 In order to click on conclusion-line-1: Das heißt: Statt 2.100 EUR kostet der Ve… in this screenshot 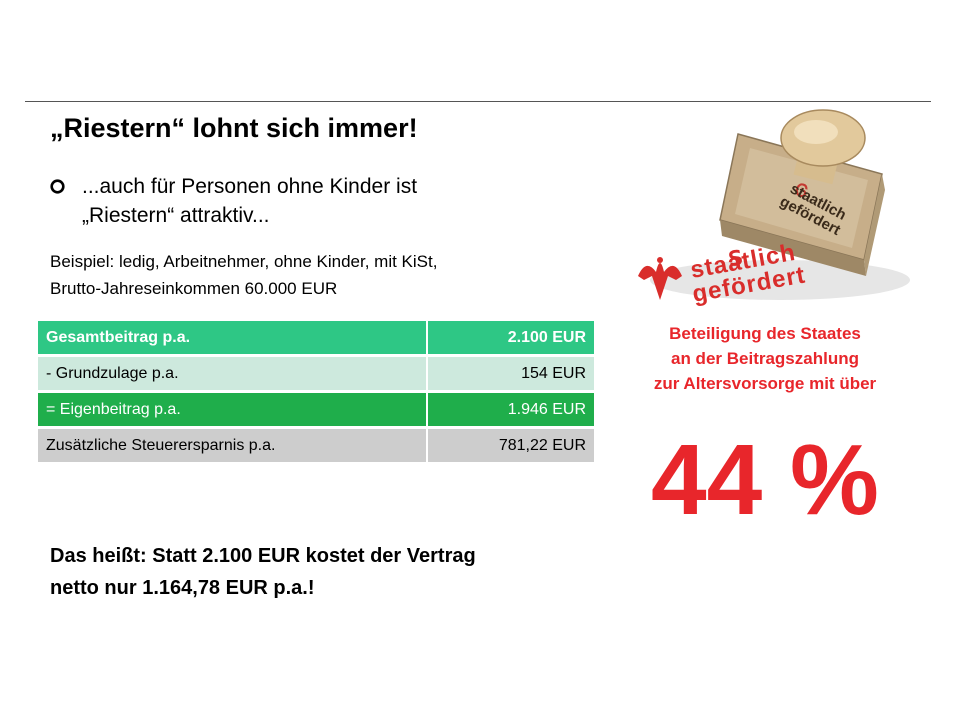, I will do `click(263, 556)`.